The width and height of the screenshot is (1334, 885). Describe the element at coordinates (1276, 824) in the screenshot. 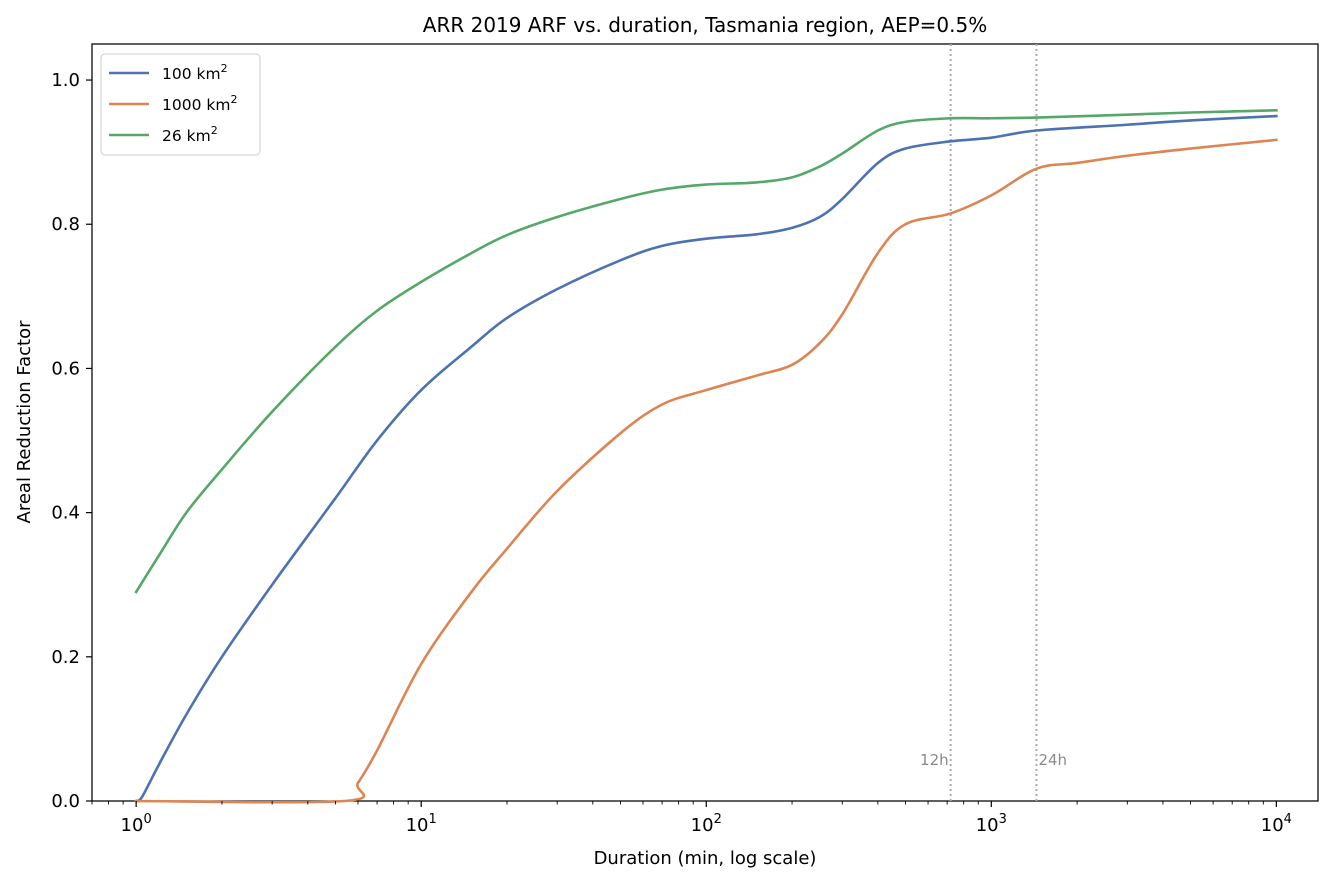

I see `x-tick-label: 10⁴` at that location.